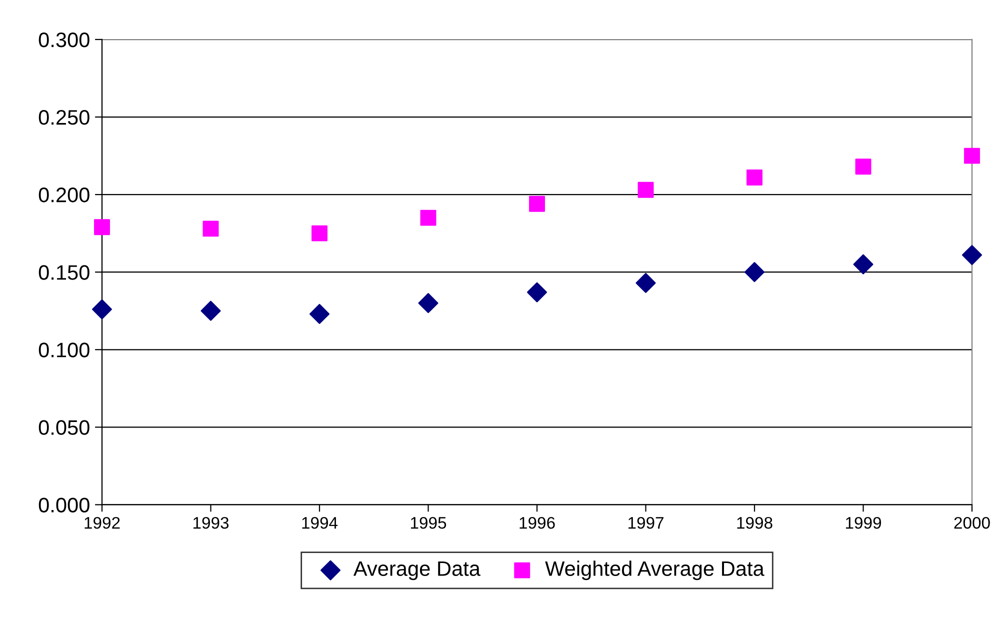 This screenshot has width=1000, height=617. Describe the element at coordinates (654, 570) in the screenshot. I see `legend-label: Weighted Average Data` at that location.